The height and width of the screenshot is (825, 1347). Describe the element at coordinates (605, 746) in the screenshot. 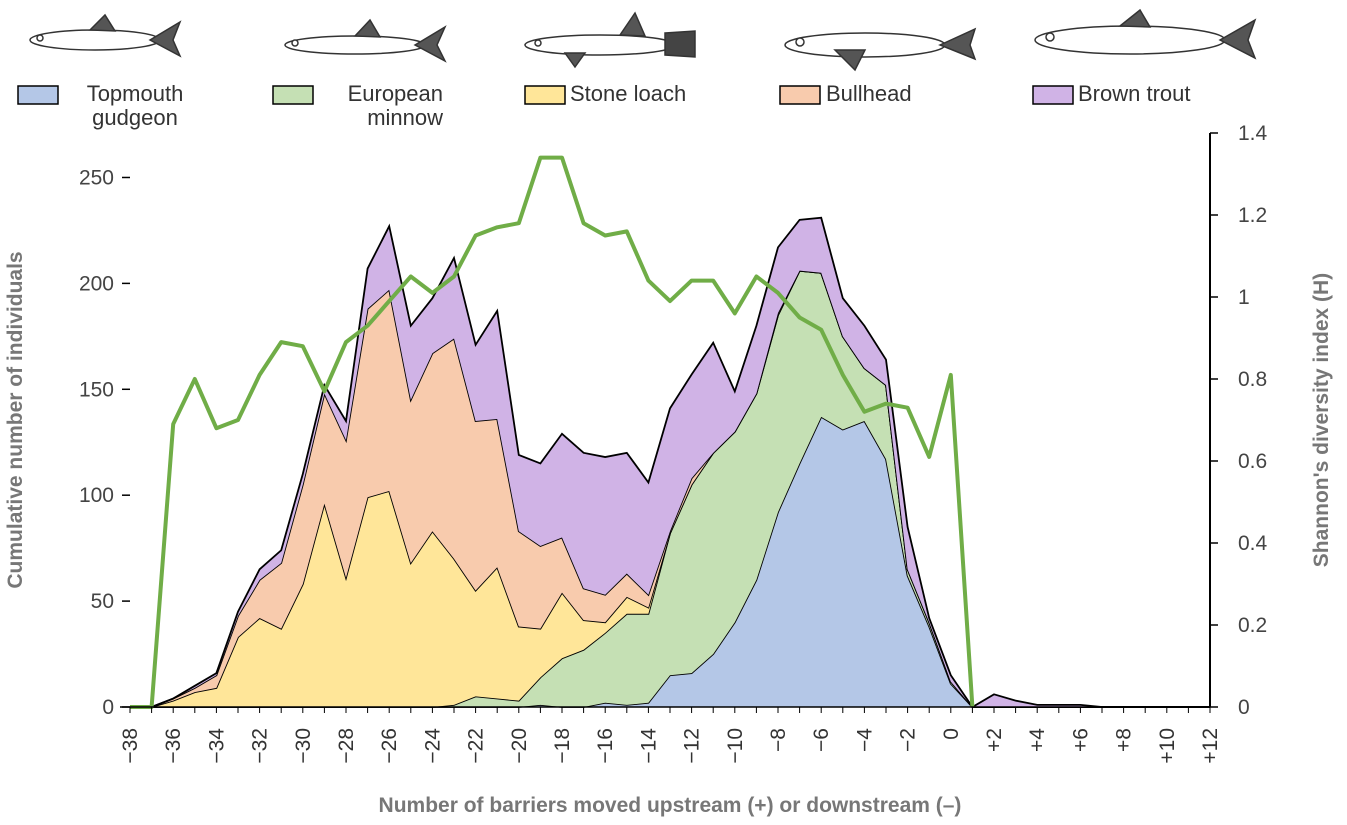

I see `x-tick-label: −16` at that location.